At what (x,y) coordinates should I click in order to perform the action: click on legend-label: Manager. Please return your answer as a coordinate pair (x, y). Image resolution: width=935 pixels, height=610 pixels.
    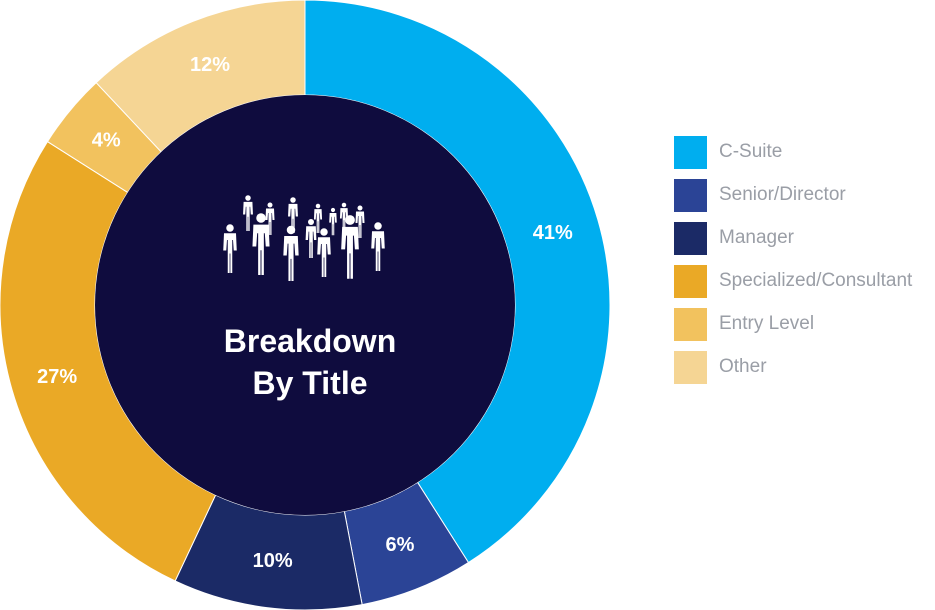
    Looking at the image, I should click on (756, 237).